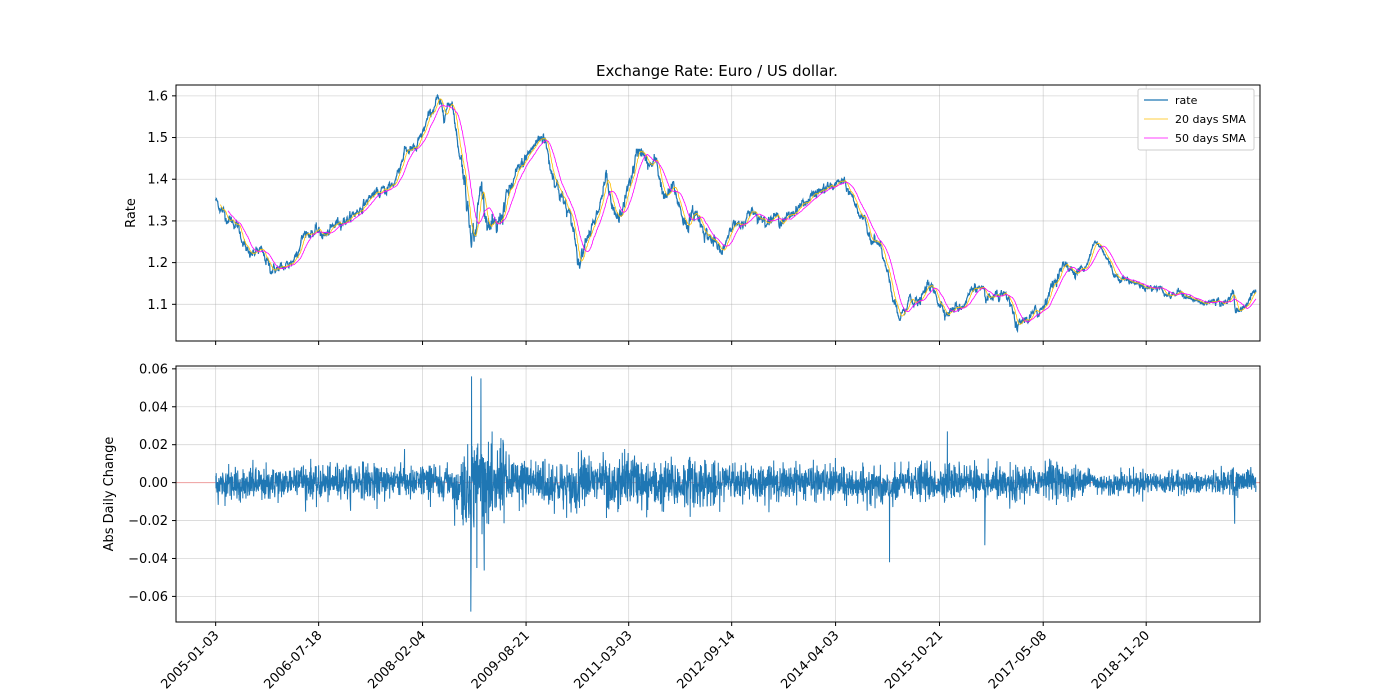  Describe the element at coordinates (109, 494) in the screenshot. I see `change-y-label: Abs Daily Change` at that location.